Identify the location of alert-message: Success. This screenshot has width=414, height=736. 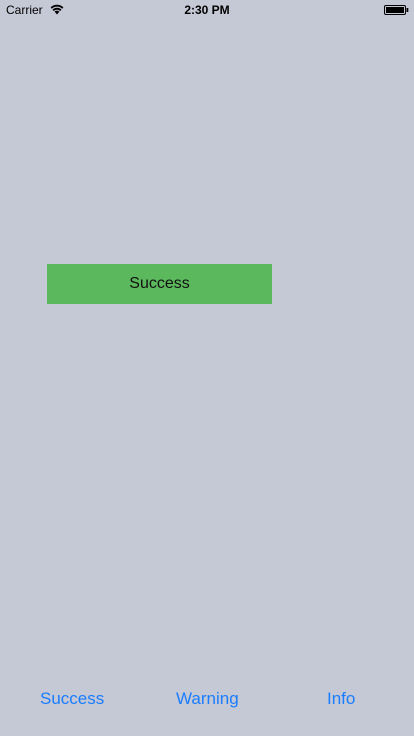
(159, 283).